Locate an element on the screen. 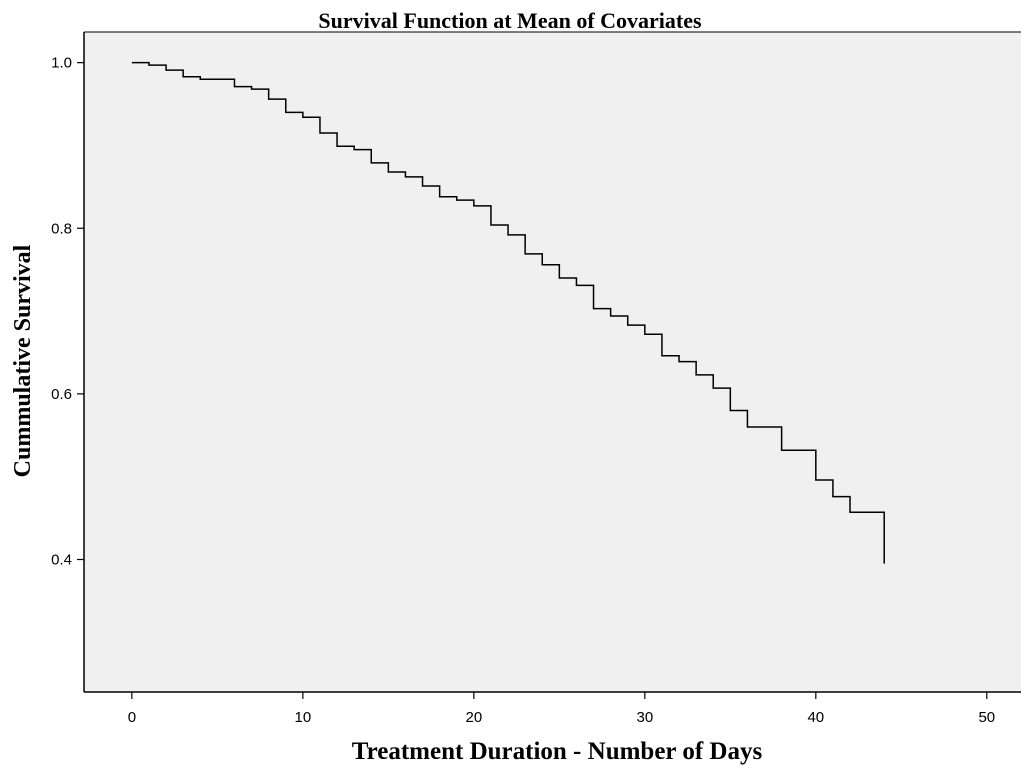  x-tick-label: 20 is located at coordinates (474, 717).